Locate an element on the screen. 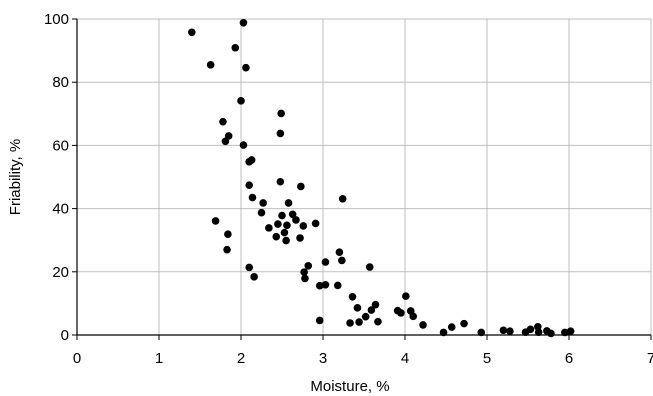 The height and width of the screenshot is (396, 653). x-tick-label: 1 is located at coordinates (159, 358).